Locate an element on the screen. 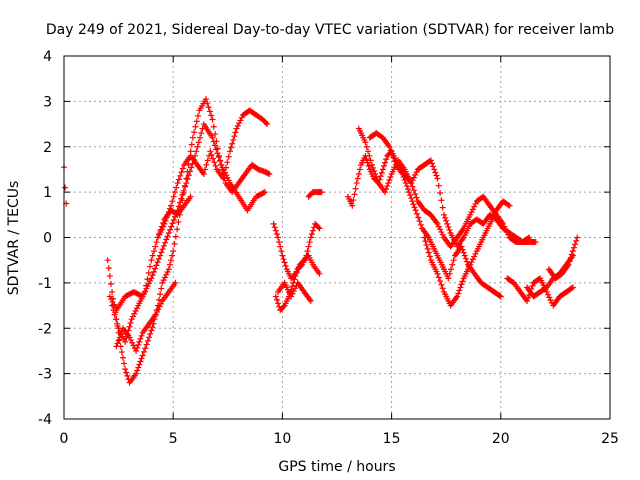 The image size is (640, 480). y-tick-label: 3 is located at coordinates (47, 102).